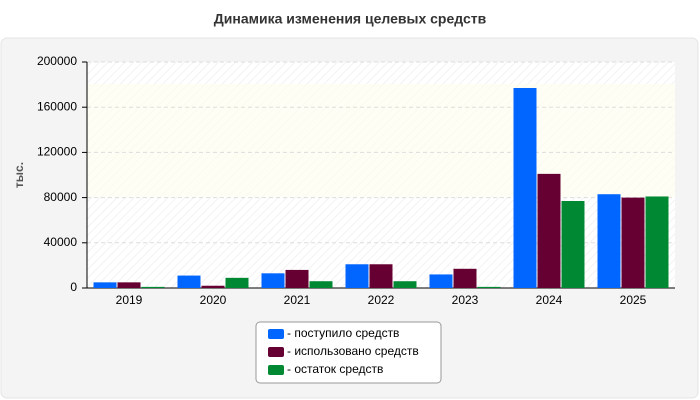  Describe the element at coordinates (73, 287) in the screenshot. I see `y-tick-label: 0` at that location.